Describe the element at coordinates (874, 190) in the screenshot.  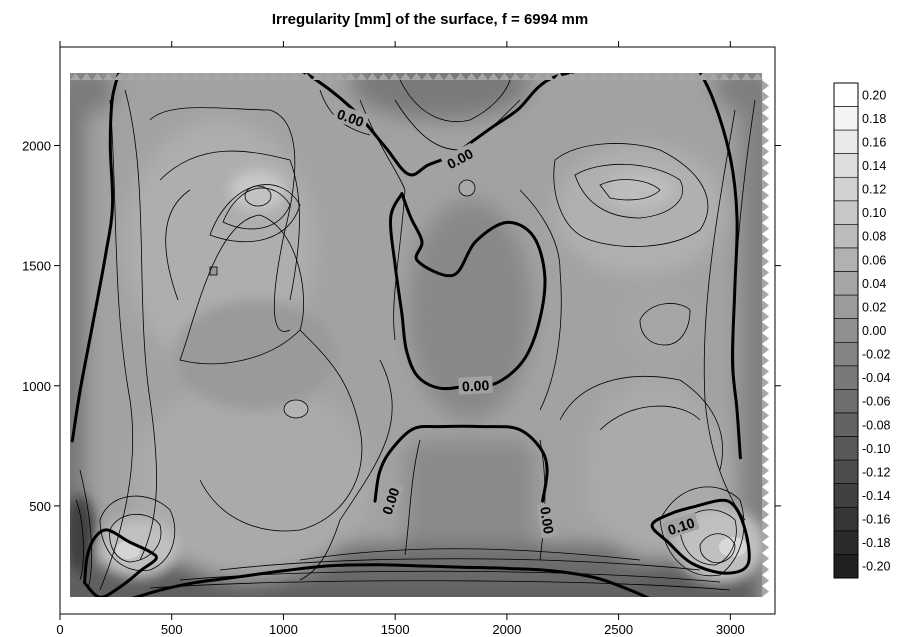
I see `colorbar-label: 0.12` at that location.